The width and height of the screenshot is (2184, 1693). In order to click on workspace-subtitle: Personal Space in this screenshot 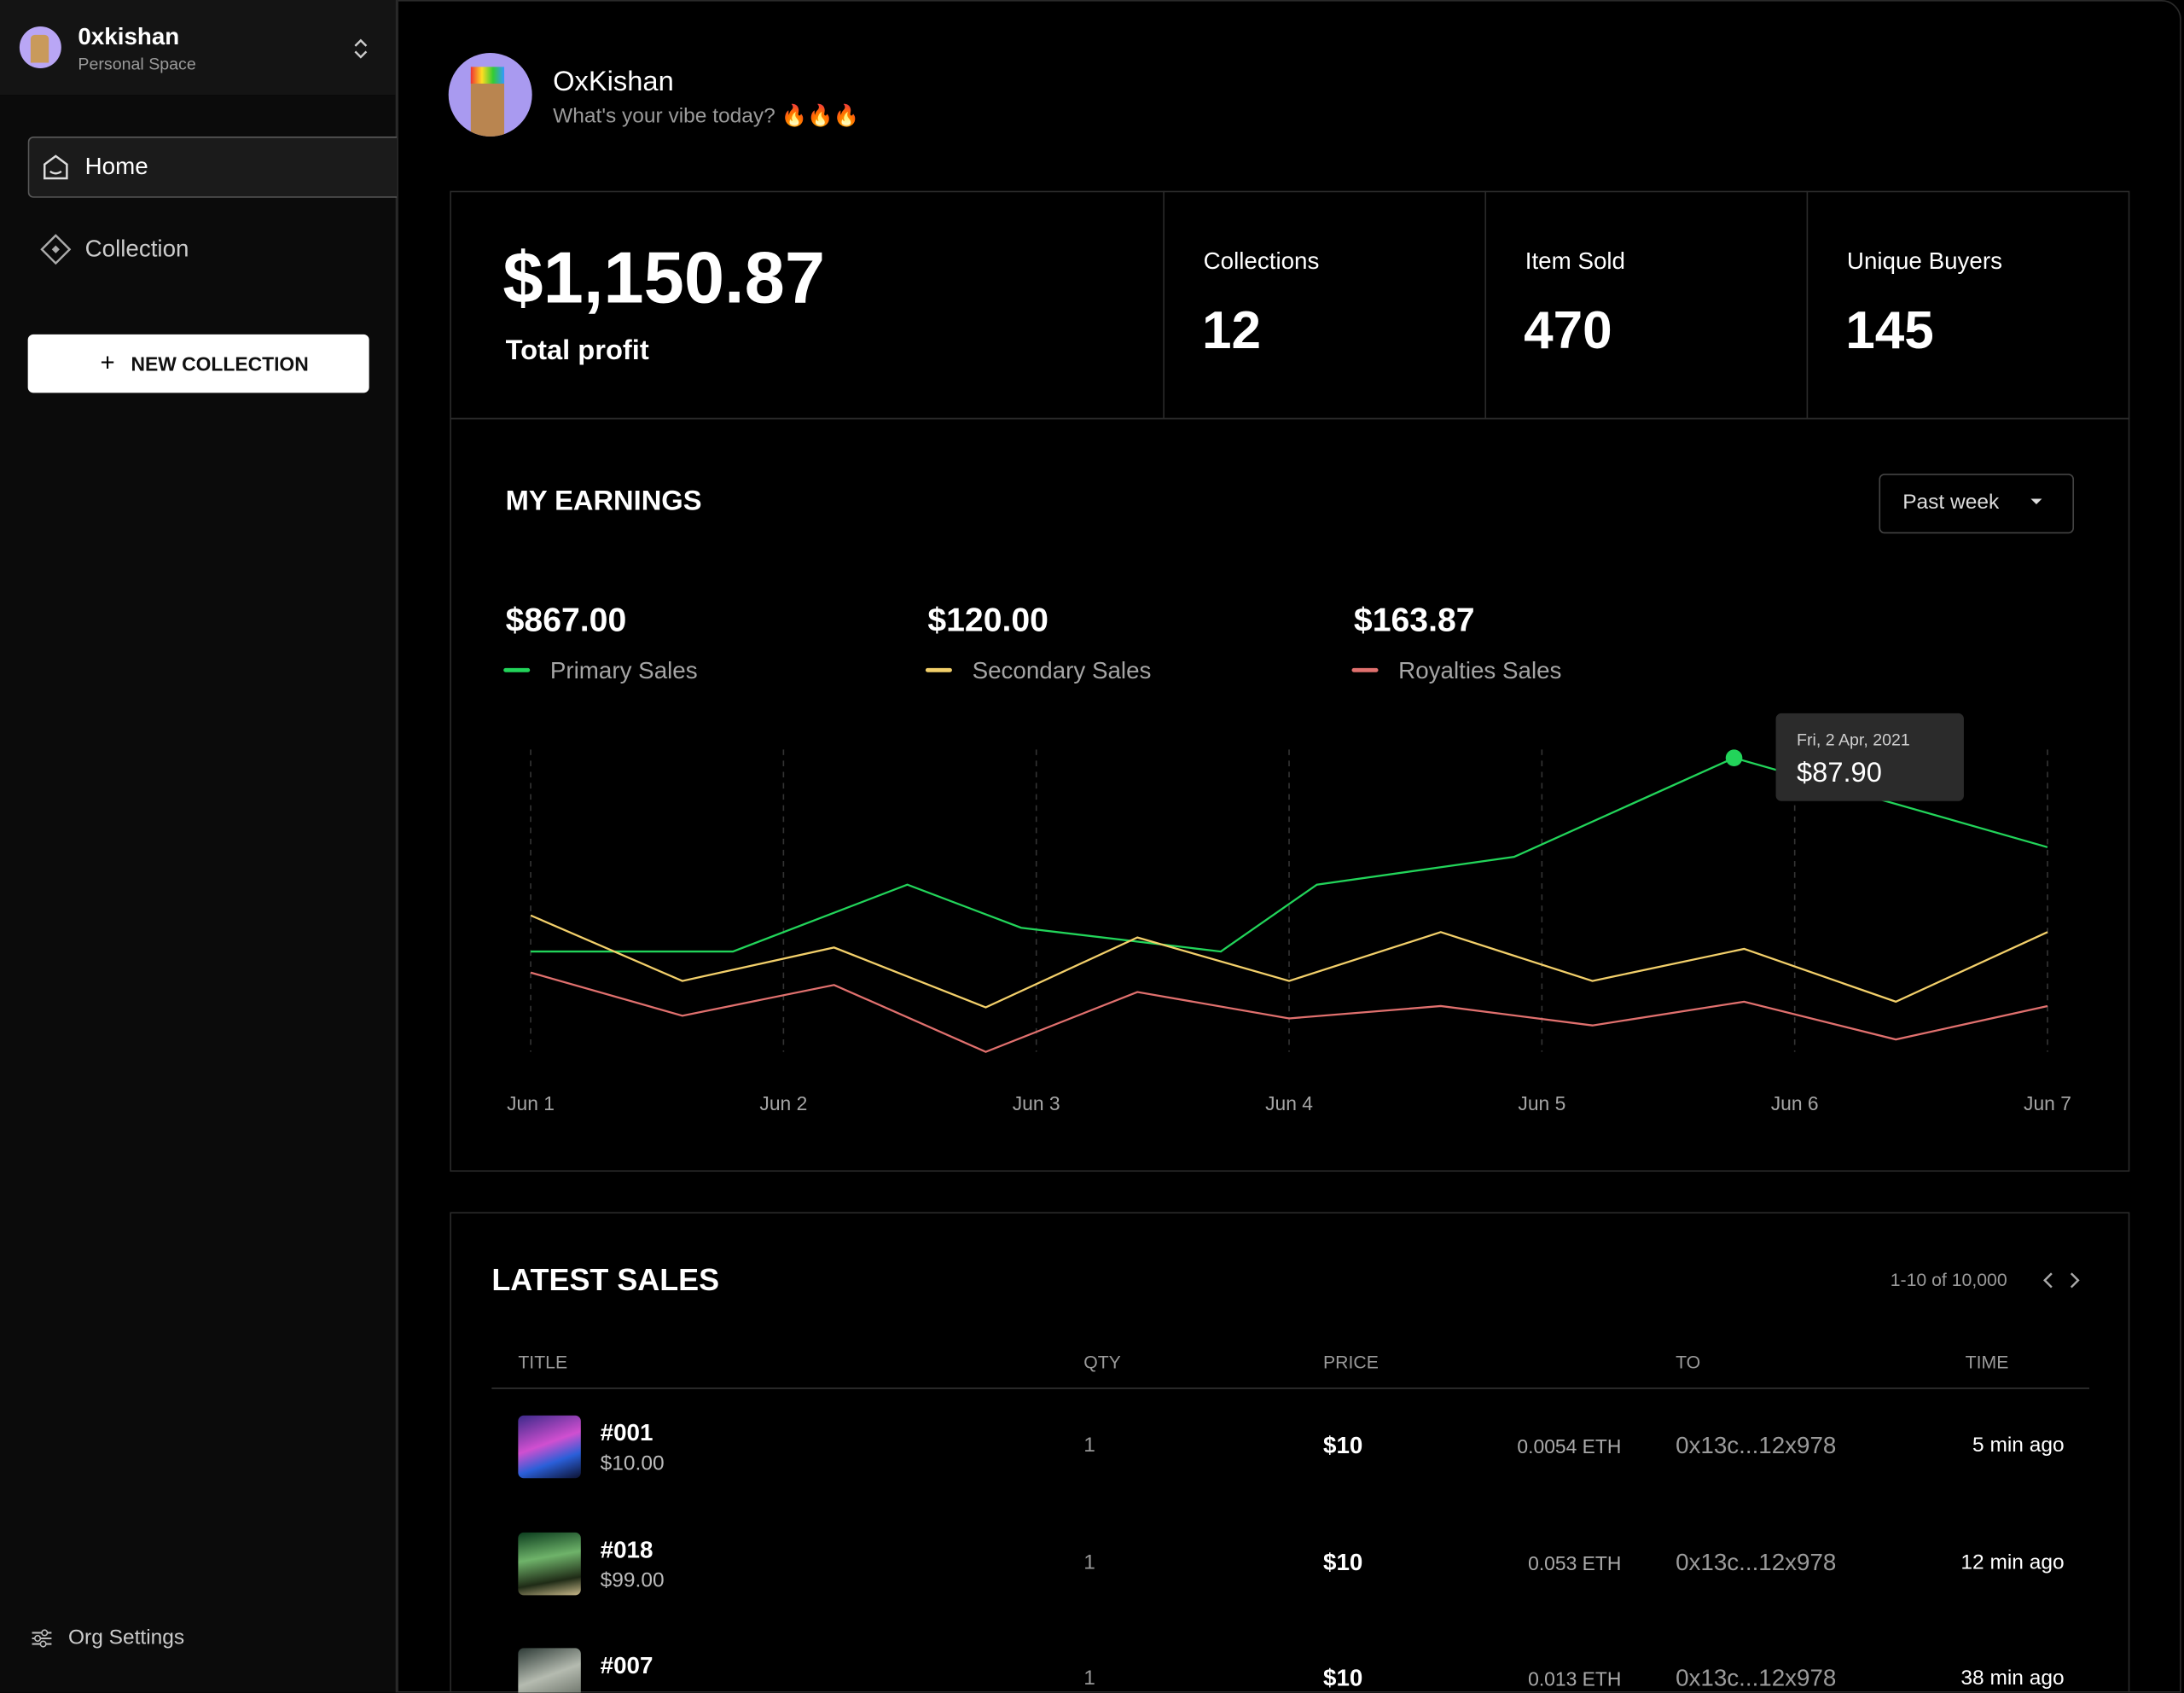, I will do `click(137, 64)`.